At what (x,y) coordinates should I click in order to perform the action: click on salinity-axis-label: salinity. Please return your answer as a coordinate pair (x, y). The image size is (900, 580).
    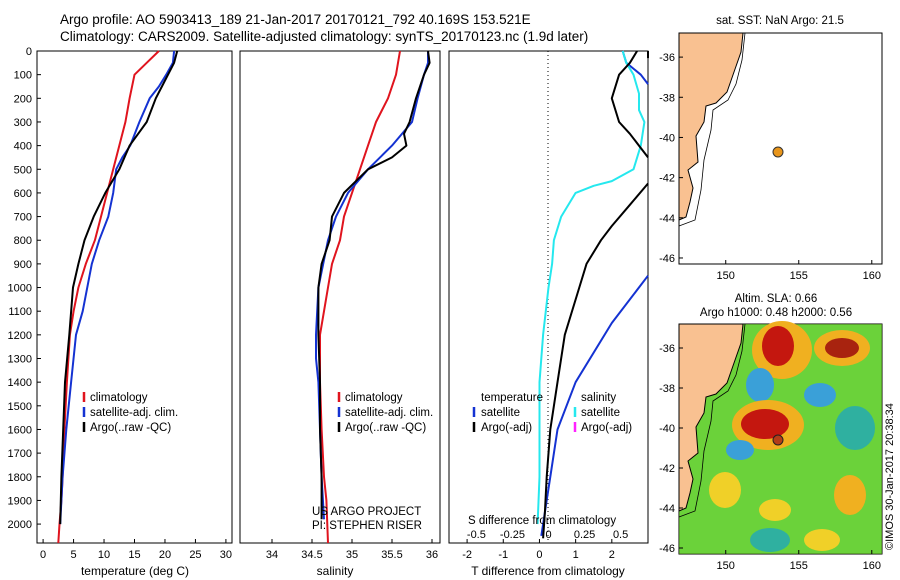
    Looking at the image, I should click on (335, 571).